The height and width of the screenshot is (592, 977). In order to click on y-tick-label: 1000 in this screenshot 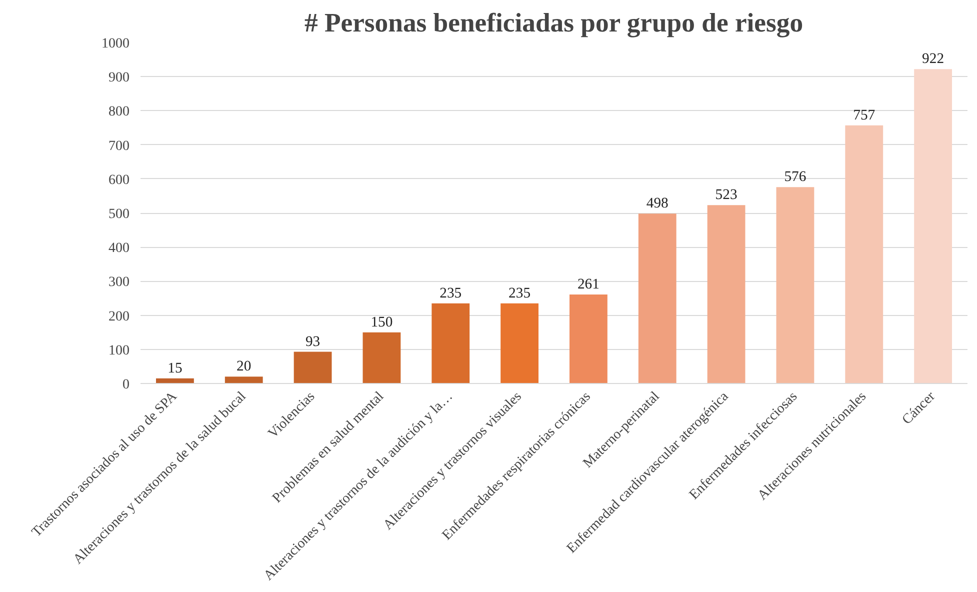, I will do `click(116, 44)`.